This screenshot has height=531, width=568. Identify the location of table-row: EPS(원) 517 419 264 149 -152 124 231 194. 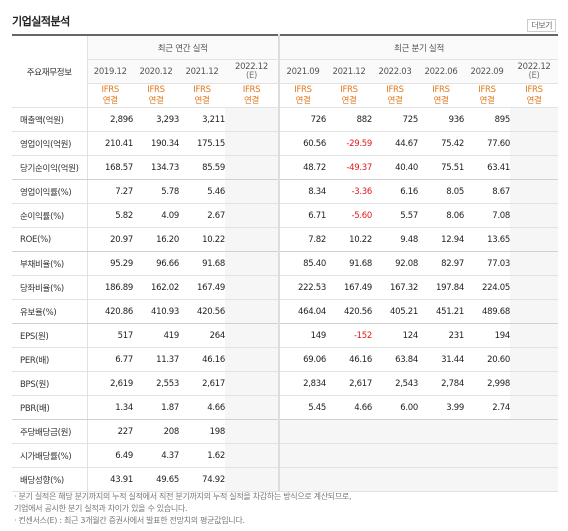
(285, 335).